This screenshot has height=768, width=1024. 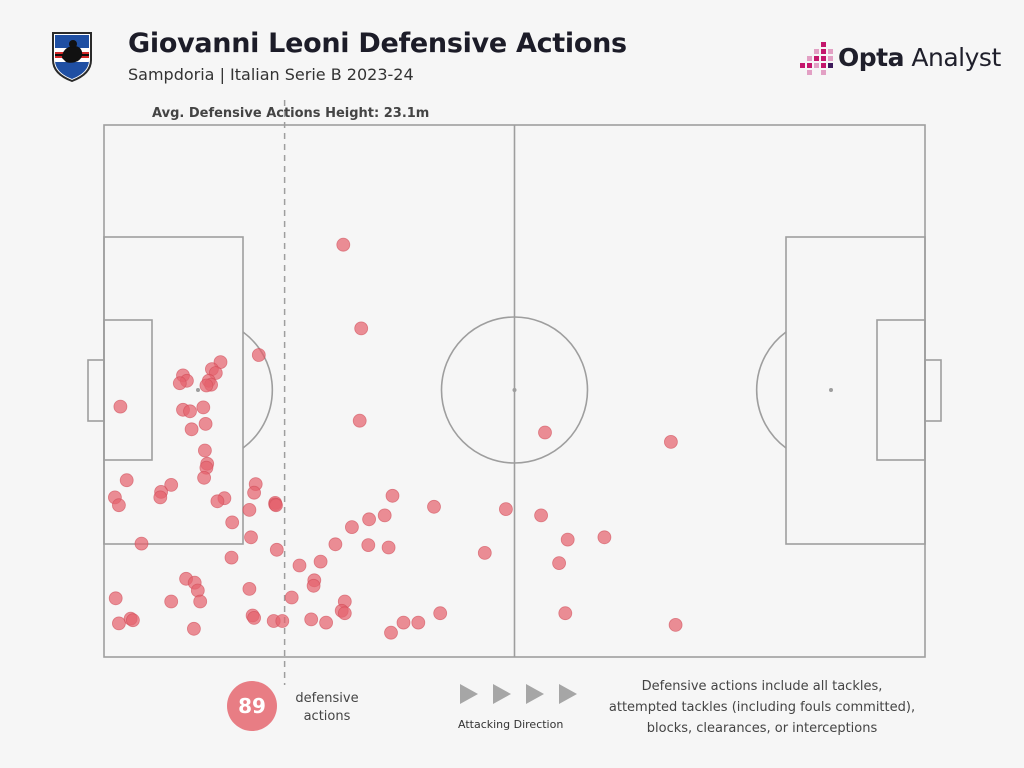 What do you see at coordinates (128, 390) in the screenshot?
I see `left-six-yard-box` at bounding box center [128, 390].